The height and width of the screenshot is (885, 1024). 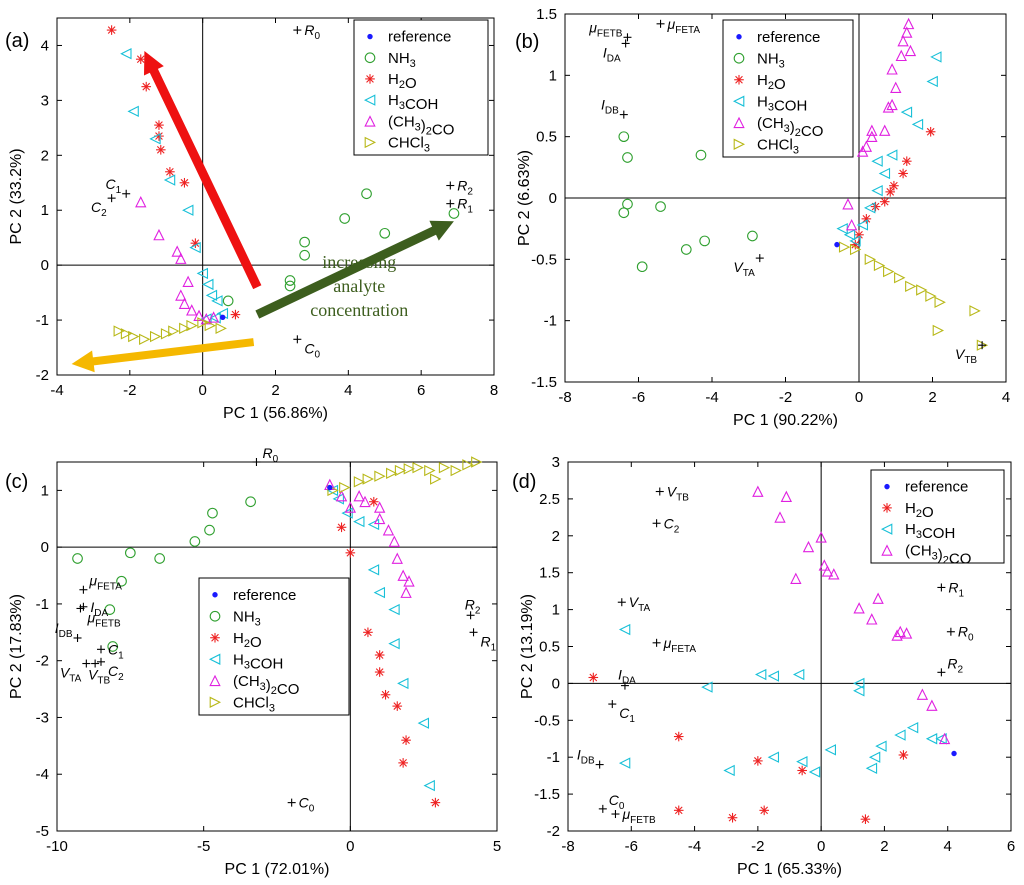 I want to click on y-tick-label: -1.5, so click(x=547, y=794).